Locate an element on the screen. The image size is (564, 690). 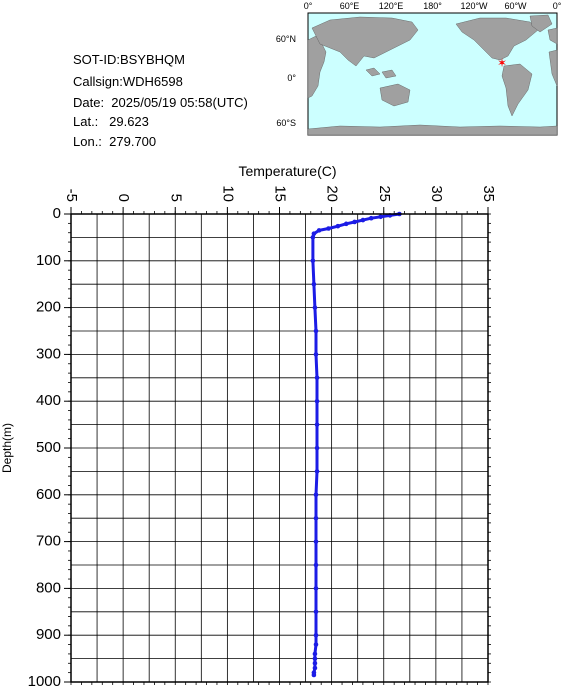
x-tick-label: 25 is located at coordinates (384, 193).